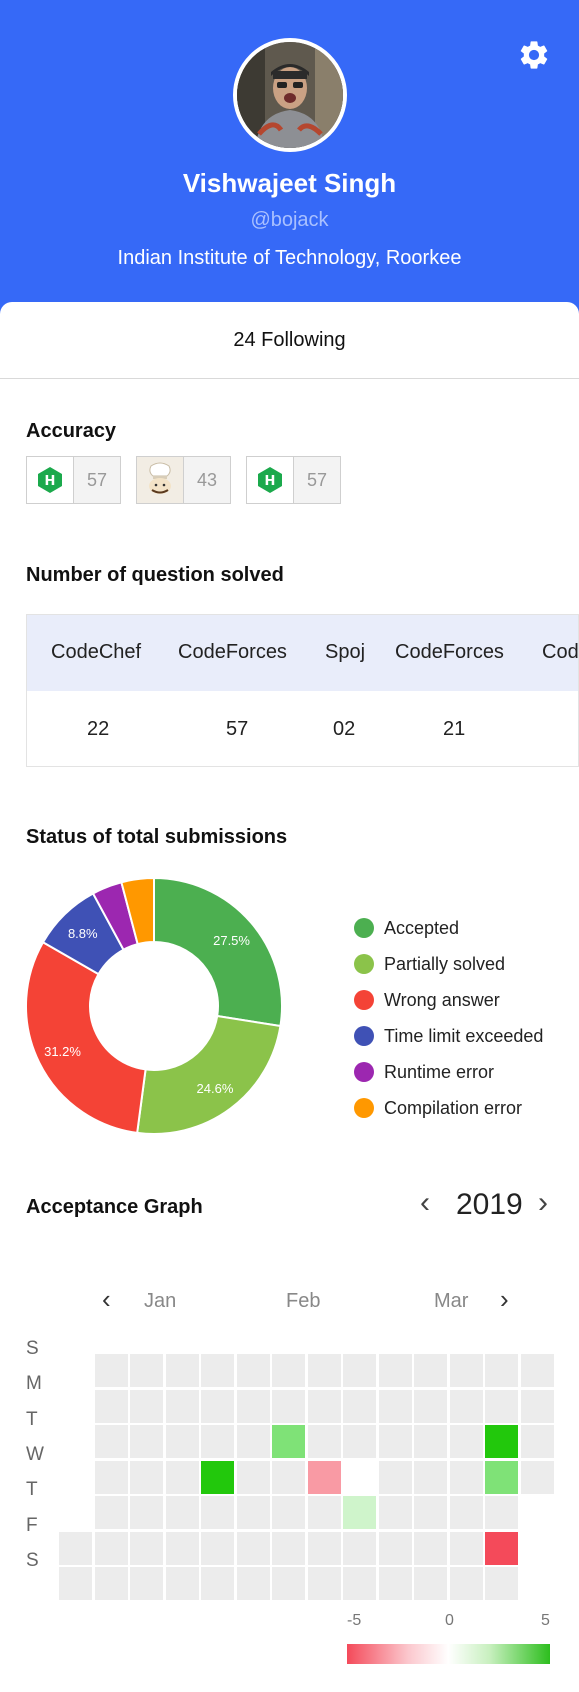 Image resolution: width=579 pixels, height=1692 pixels. Describe the element at coordinates (504, 1299) in the screenshot. I see `month-next-chevron-icon: ›` at that location.